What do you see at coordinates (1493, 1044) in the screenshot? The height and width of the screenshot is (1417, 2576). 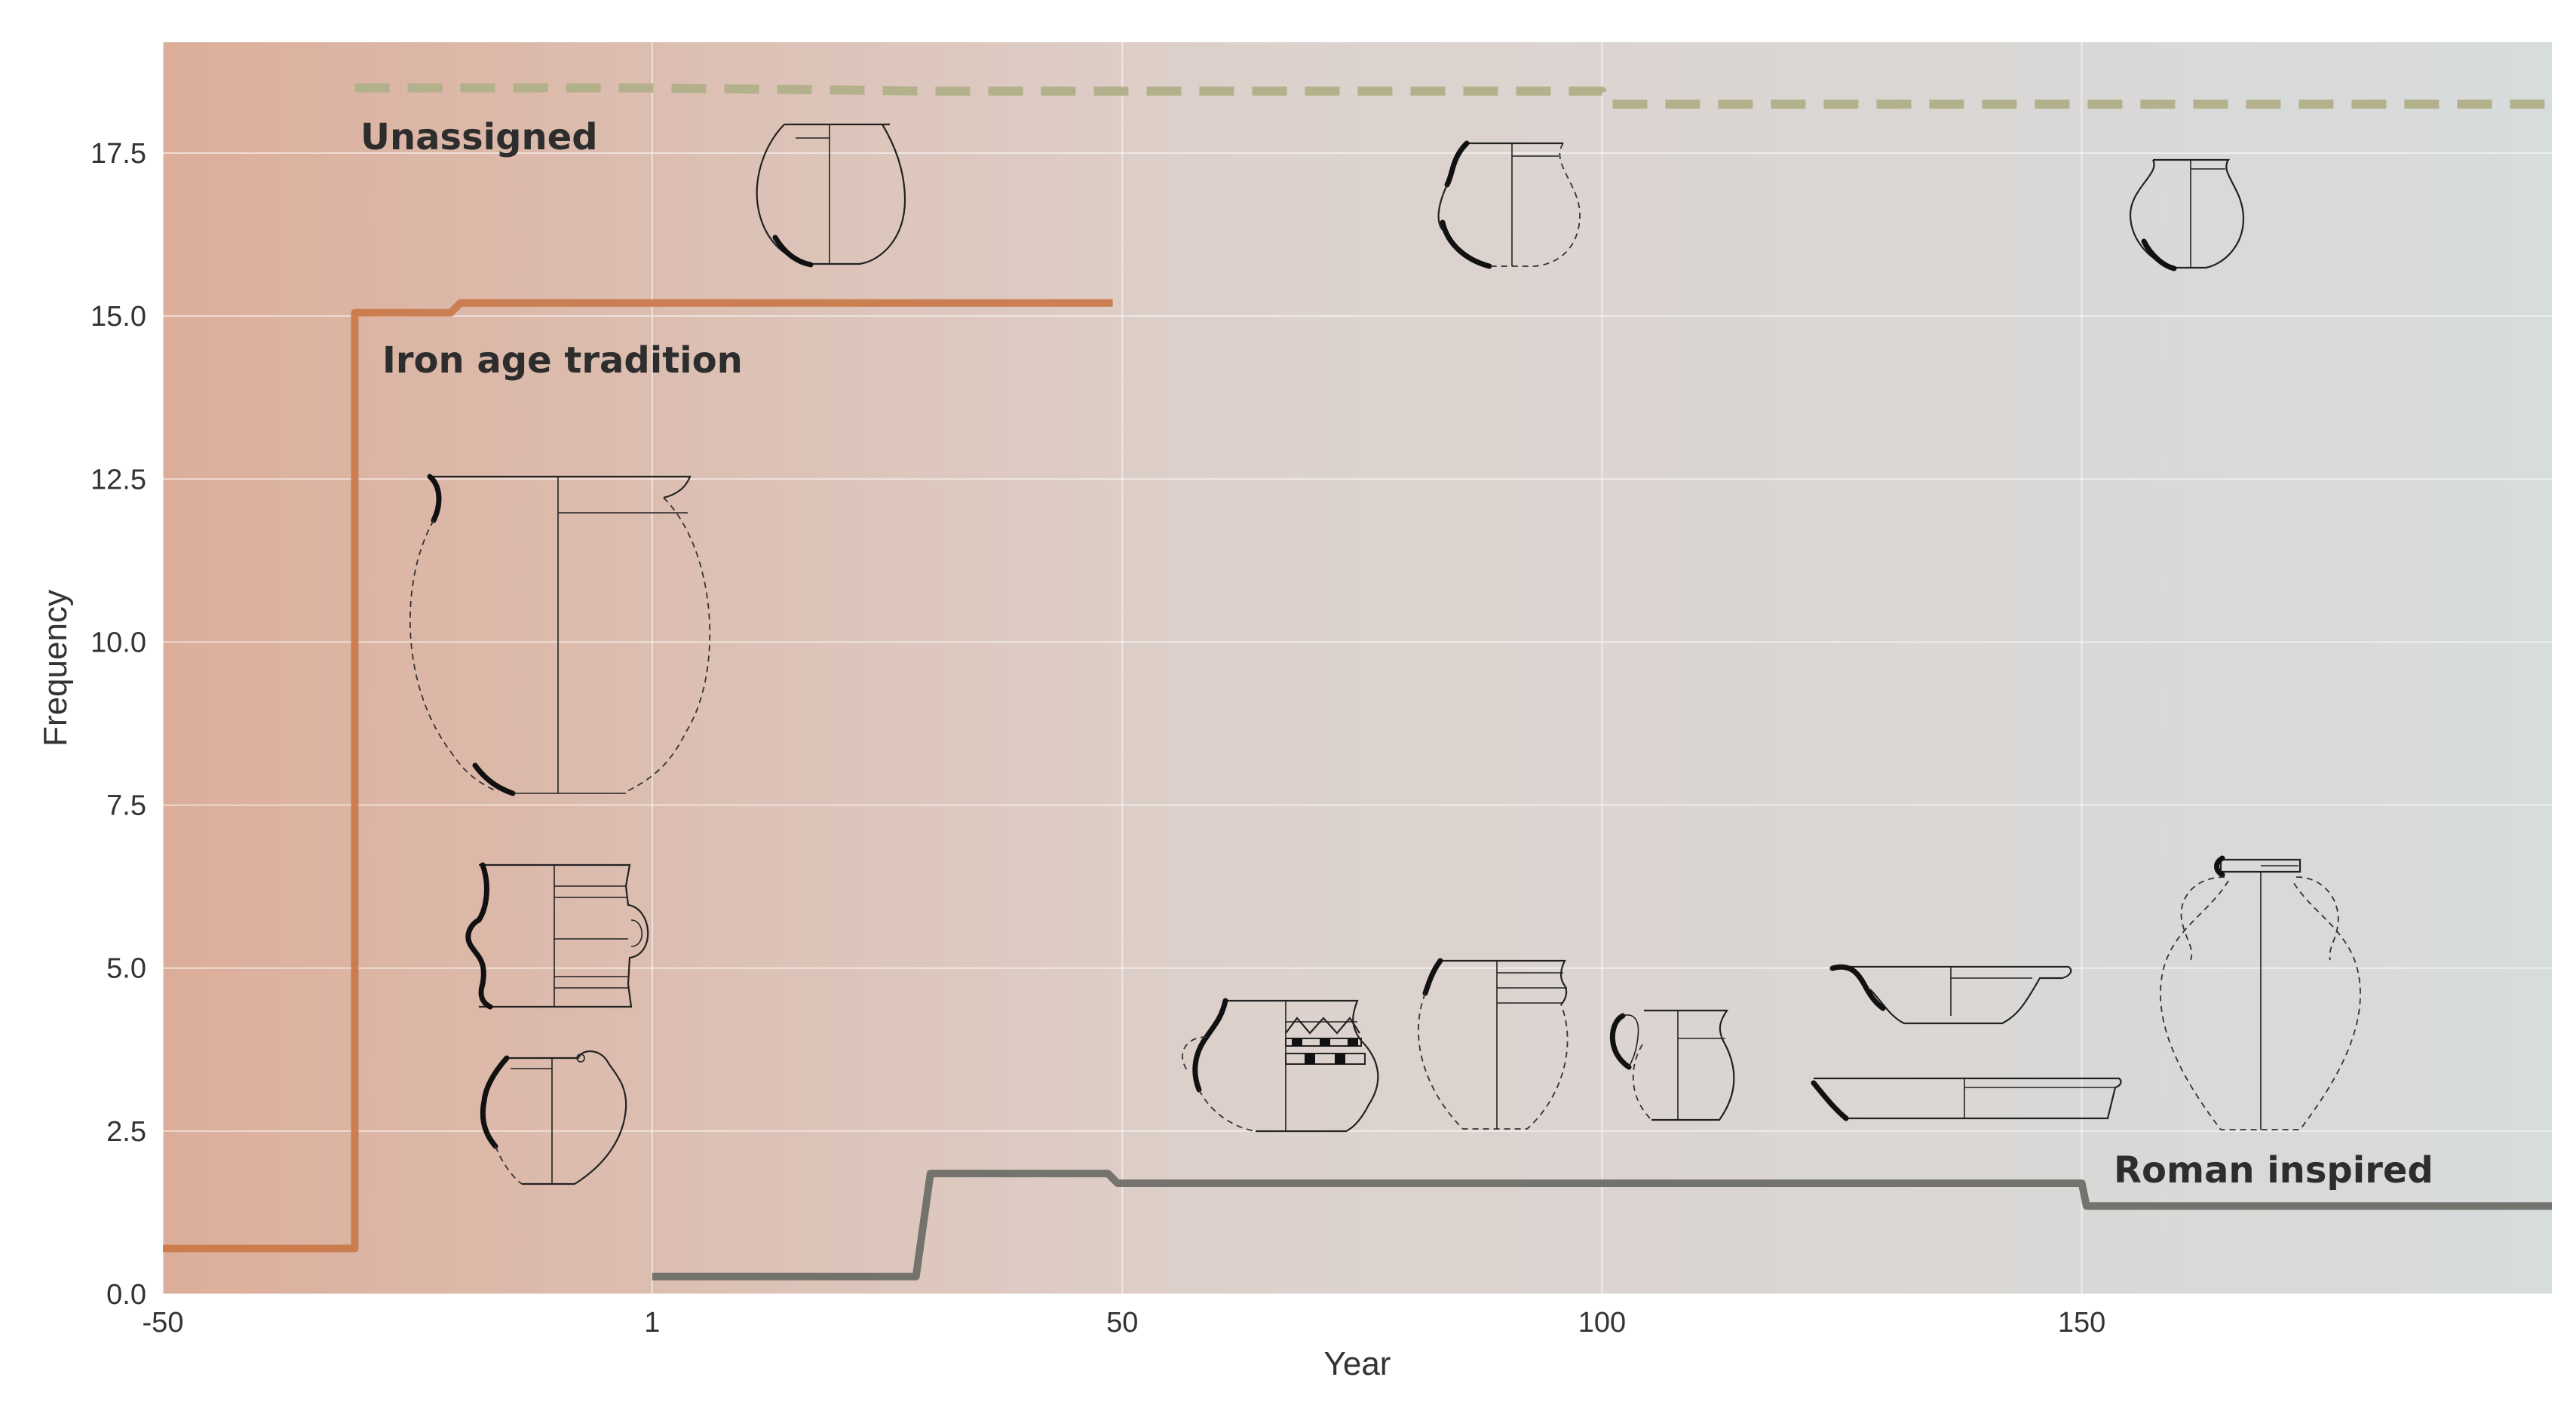 I see `vessel-roman-jar` at bounding box center [1493, 1044].